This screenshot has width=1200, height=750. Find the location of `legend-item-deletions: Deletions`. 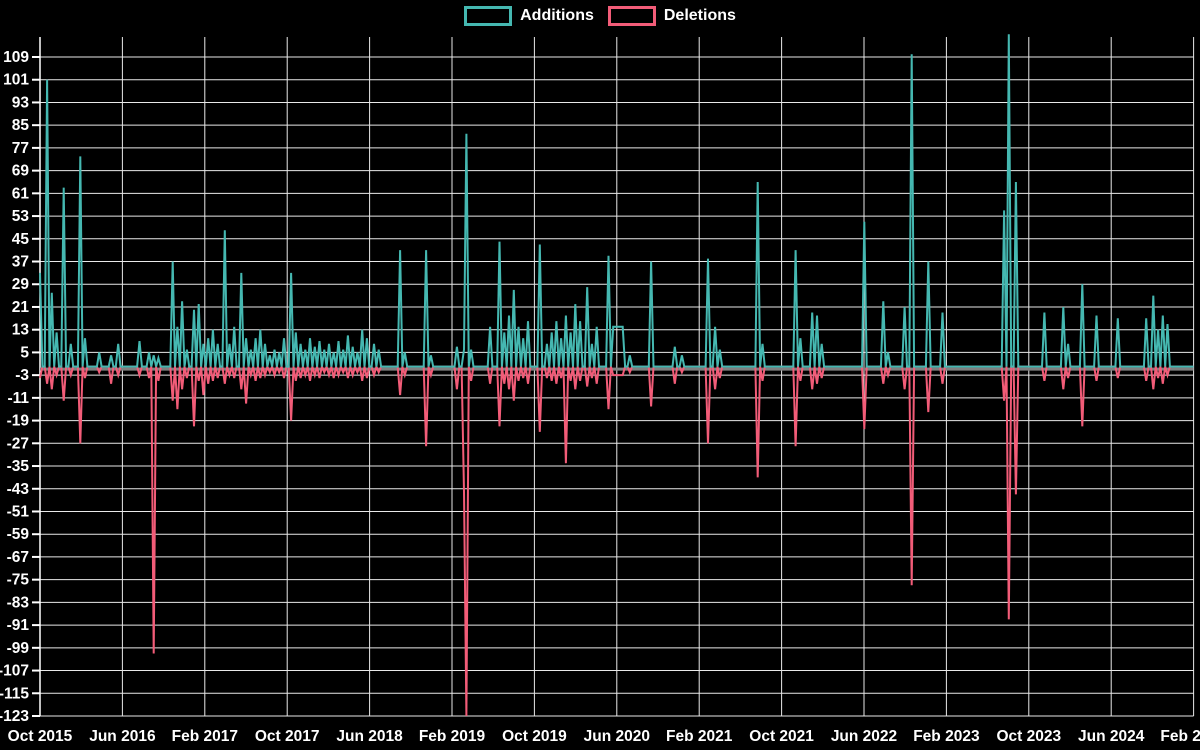

legend-item-deletions: Deletions is located at coordinates (671, 16).